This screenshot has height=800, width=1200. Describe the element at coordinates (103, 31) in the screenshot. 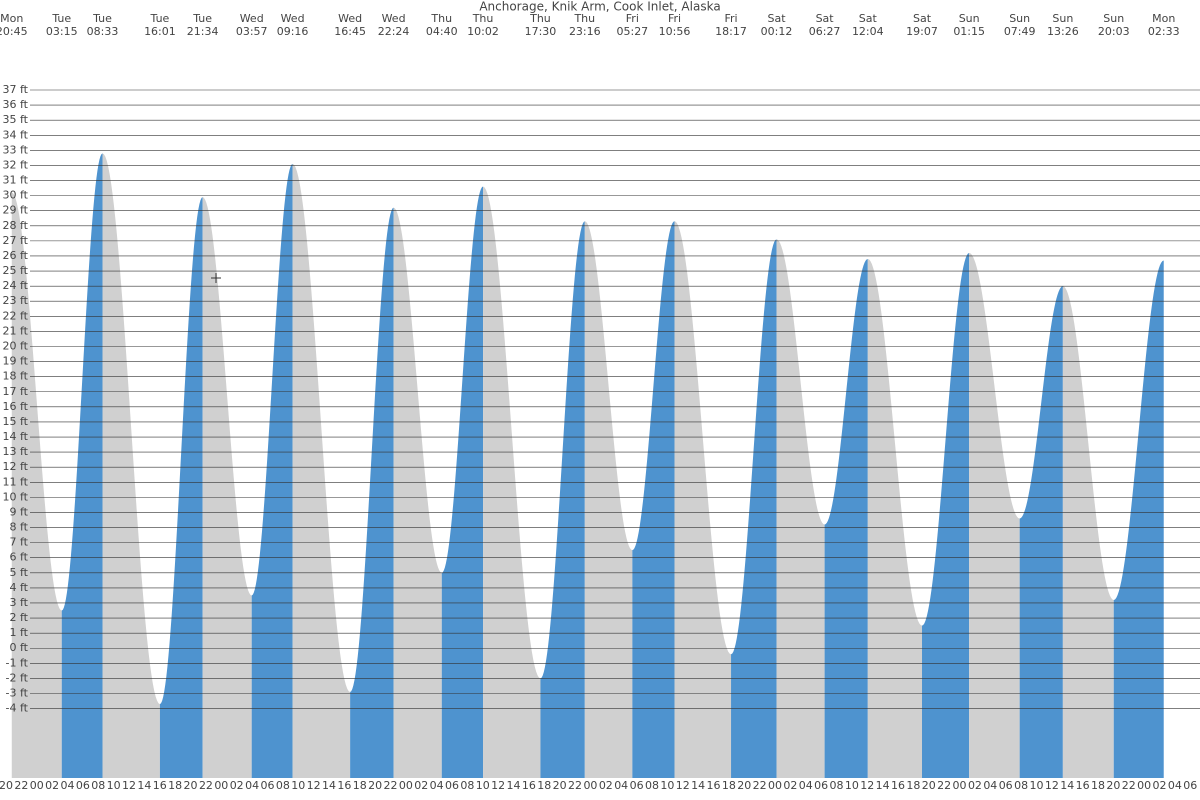

I see `extreme-time: 08:33` at that location.